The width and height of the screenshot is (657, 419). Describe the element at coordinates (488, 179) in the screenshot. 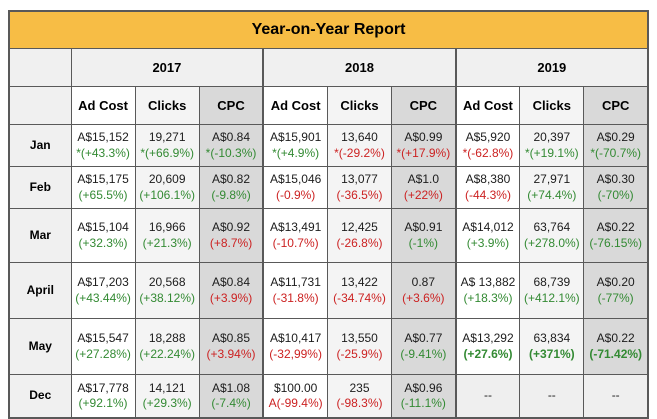

I see `cell-value: A$8,380` at that location.